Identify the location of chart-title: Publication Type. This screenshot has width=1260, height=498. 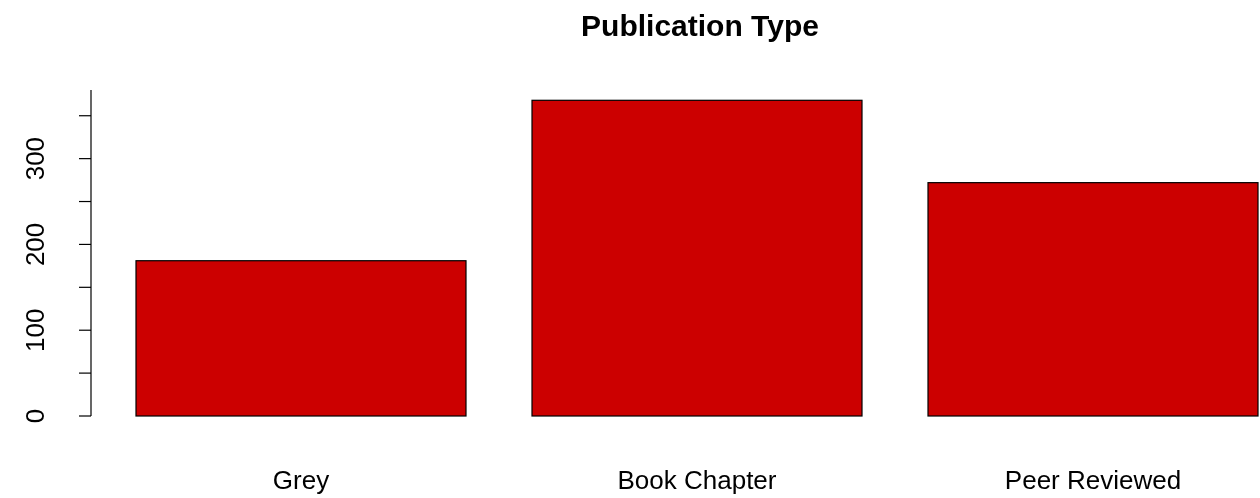
(700, 25).